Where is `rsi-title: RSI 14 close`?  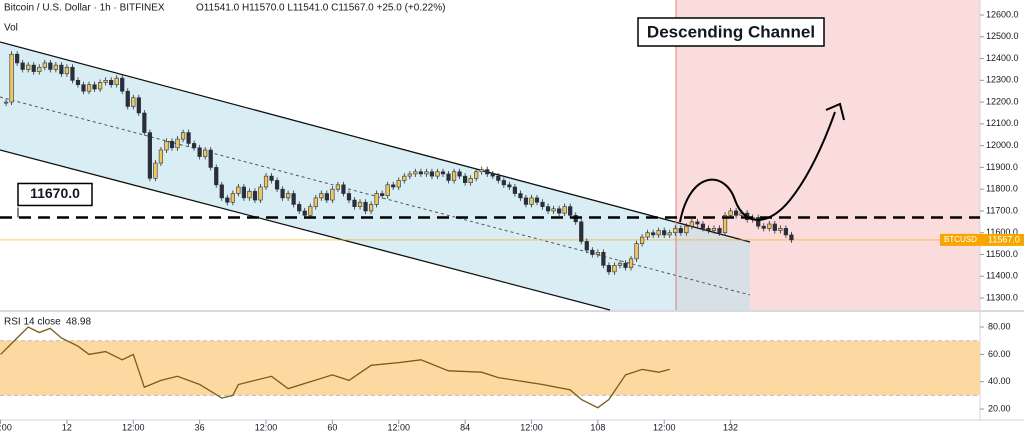 rsi-title: RSI 14 close is located at coordinates (32, 322).